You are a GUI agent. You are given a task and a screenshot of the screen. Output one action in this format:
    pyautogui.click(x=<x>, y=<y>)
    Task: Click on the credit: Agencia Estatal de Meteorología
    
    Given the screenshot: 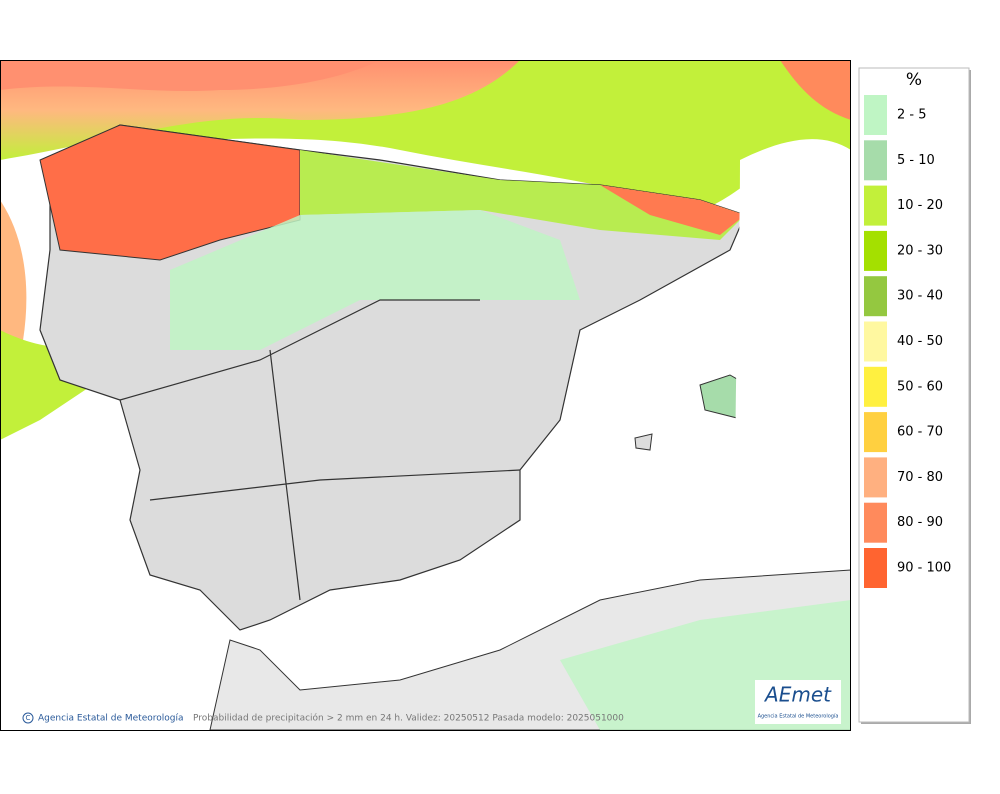 What is the action you would take?
    pyautogui.click(x=111, y=719)
    